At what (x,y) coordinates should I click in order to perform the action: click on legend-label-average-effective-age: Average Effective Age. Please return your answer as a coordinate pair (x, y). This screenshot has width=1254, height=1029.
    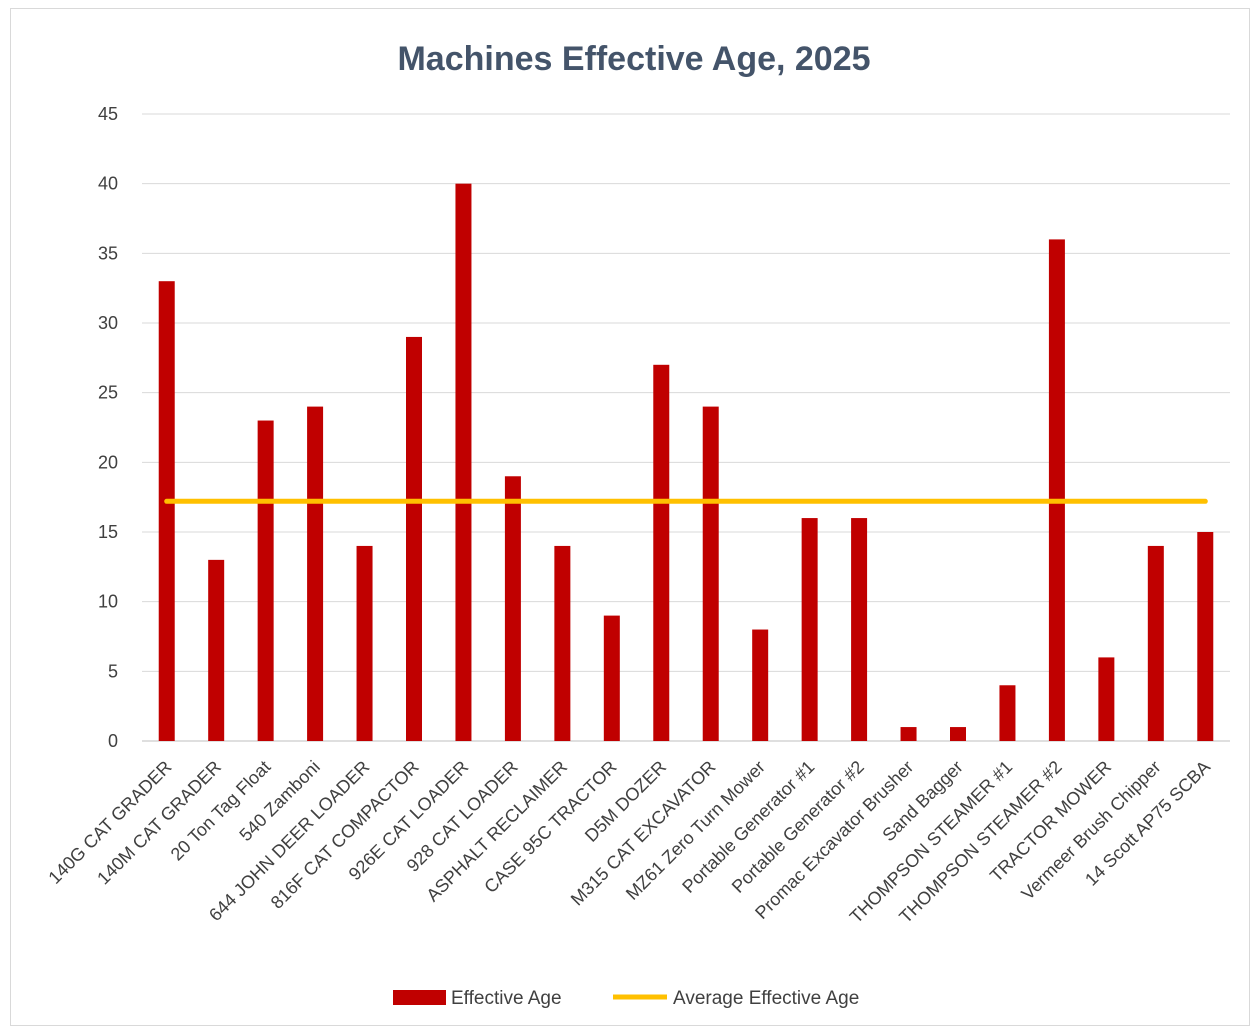
    Looking at the image, I should click on (766, 998).